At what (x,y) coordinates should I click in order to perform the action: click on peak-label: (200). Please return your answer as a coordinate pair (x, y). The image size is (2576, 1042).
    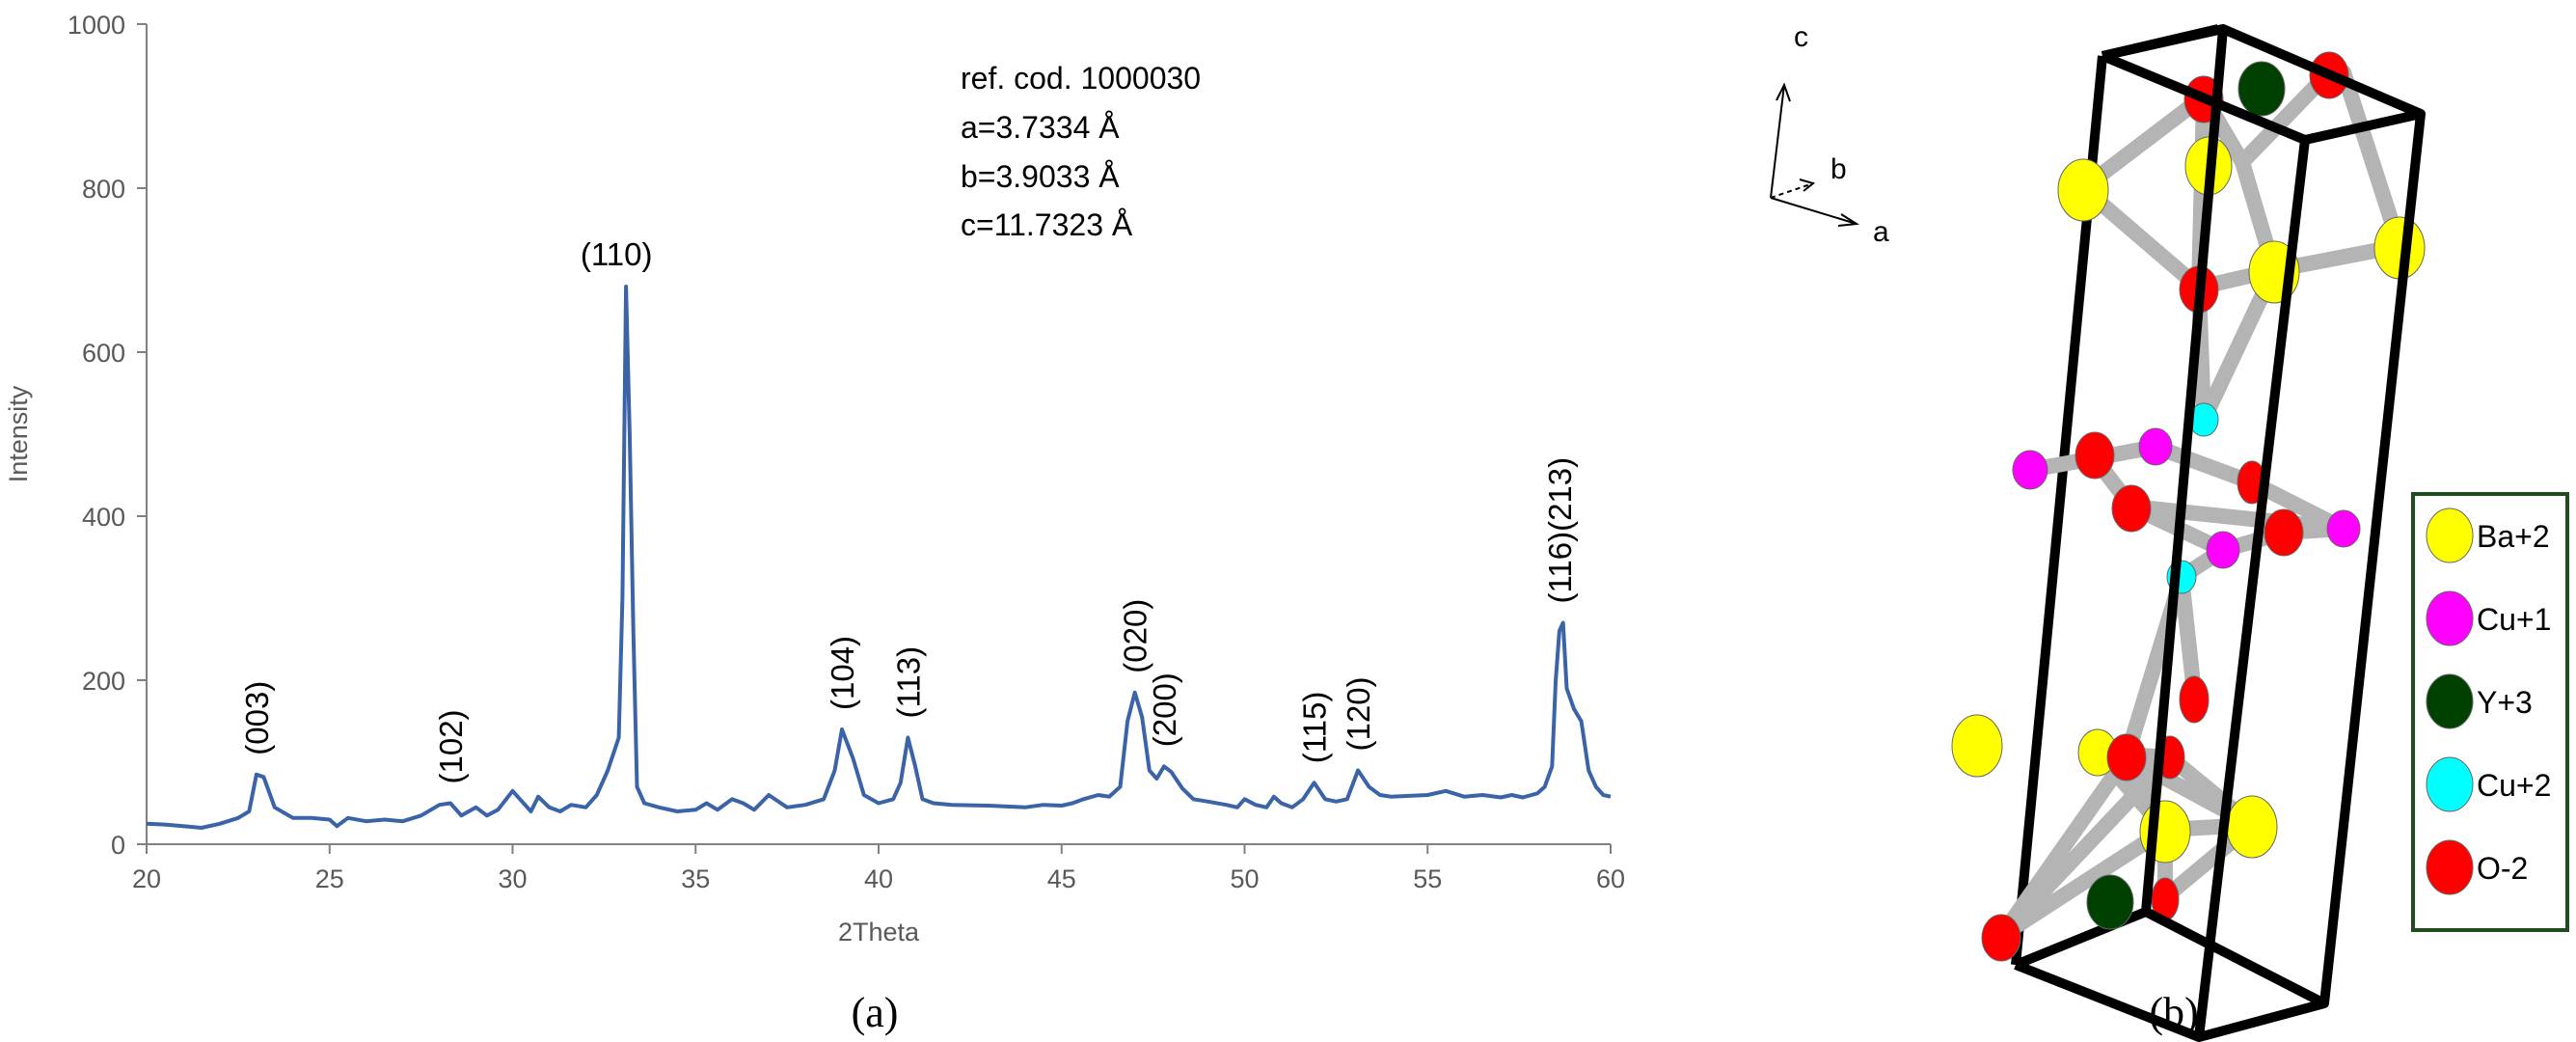
    Looking at the image, I should click on (1164, 709).